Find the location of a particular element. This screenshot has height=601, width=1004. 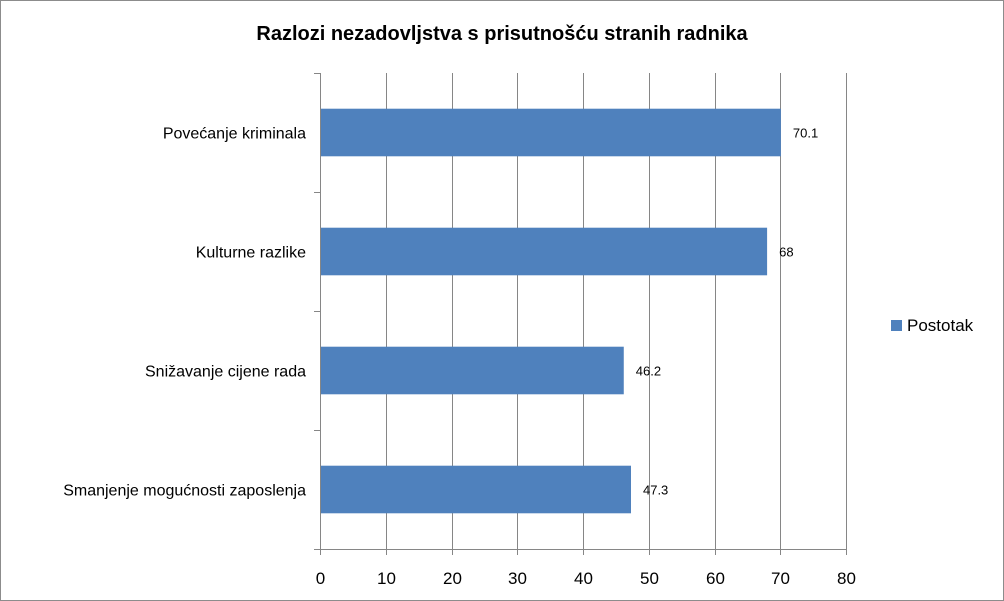

data-label: 68 is located at coordinates (786, 252).